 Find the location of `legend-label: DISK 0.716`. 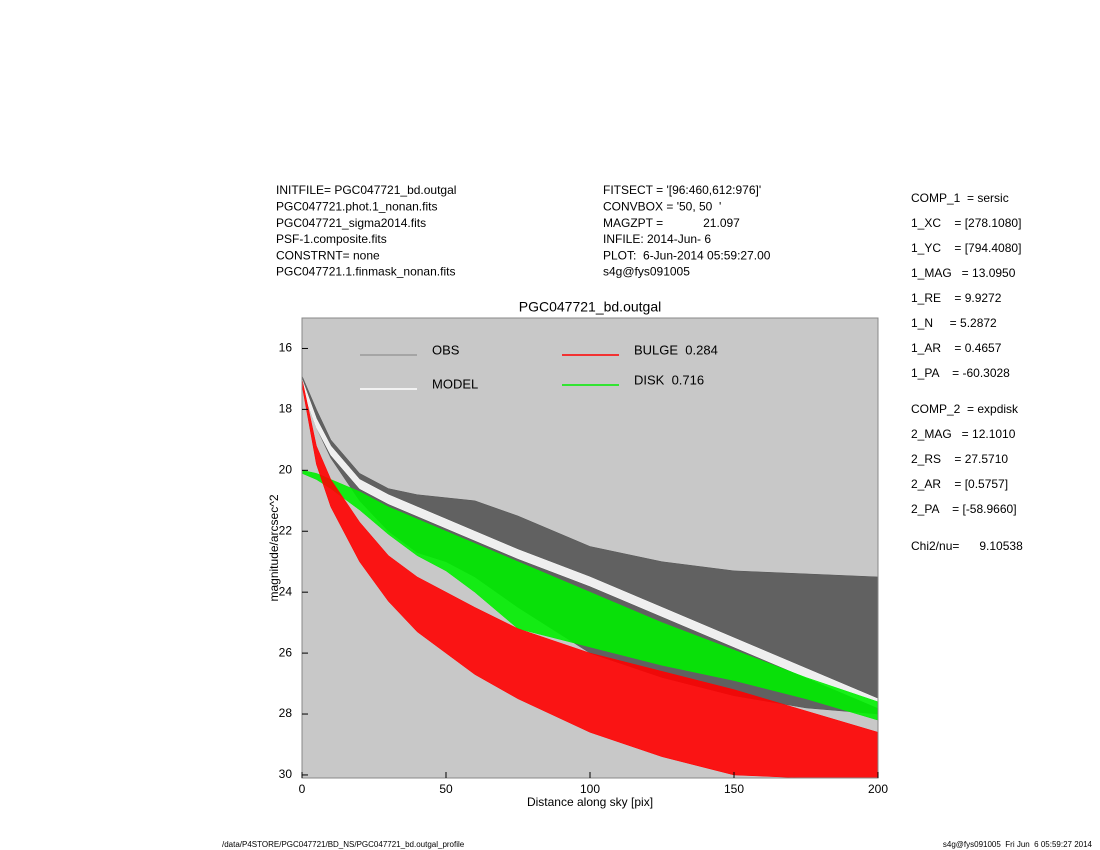

legend-label: DISK 0.716 is located at coordinates (669, 379).